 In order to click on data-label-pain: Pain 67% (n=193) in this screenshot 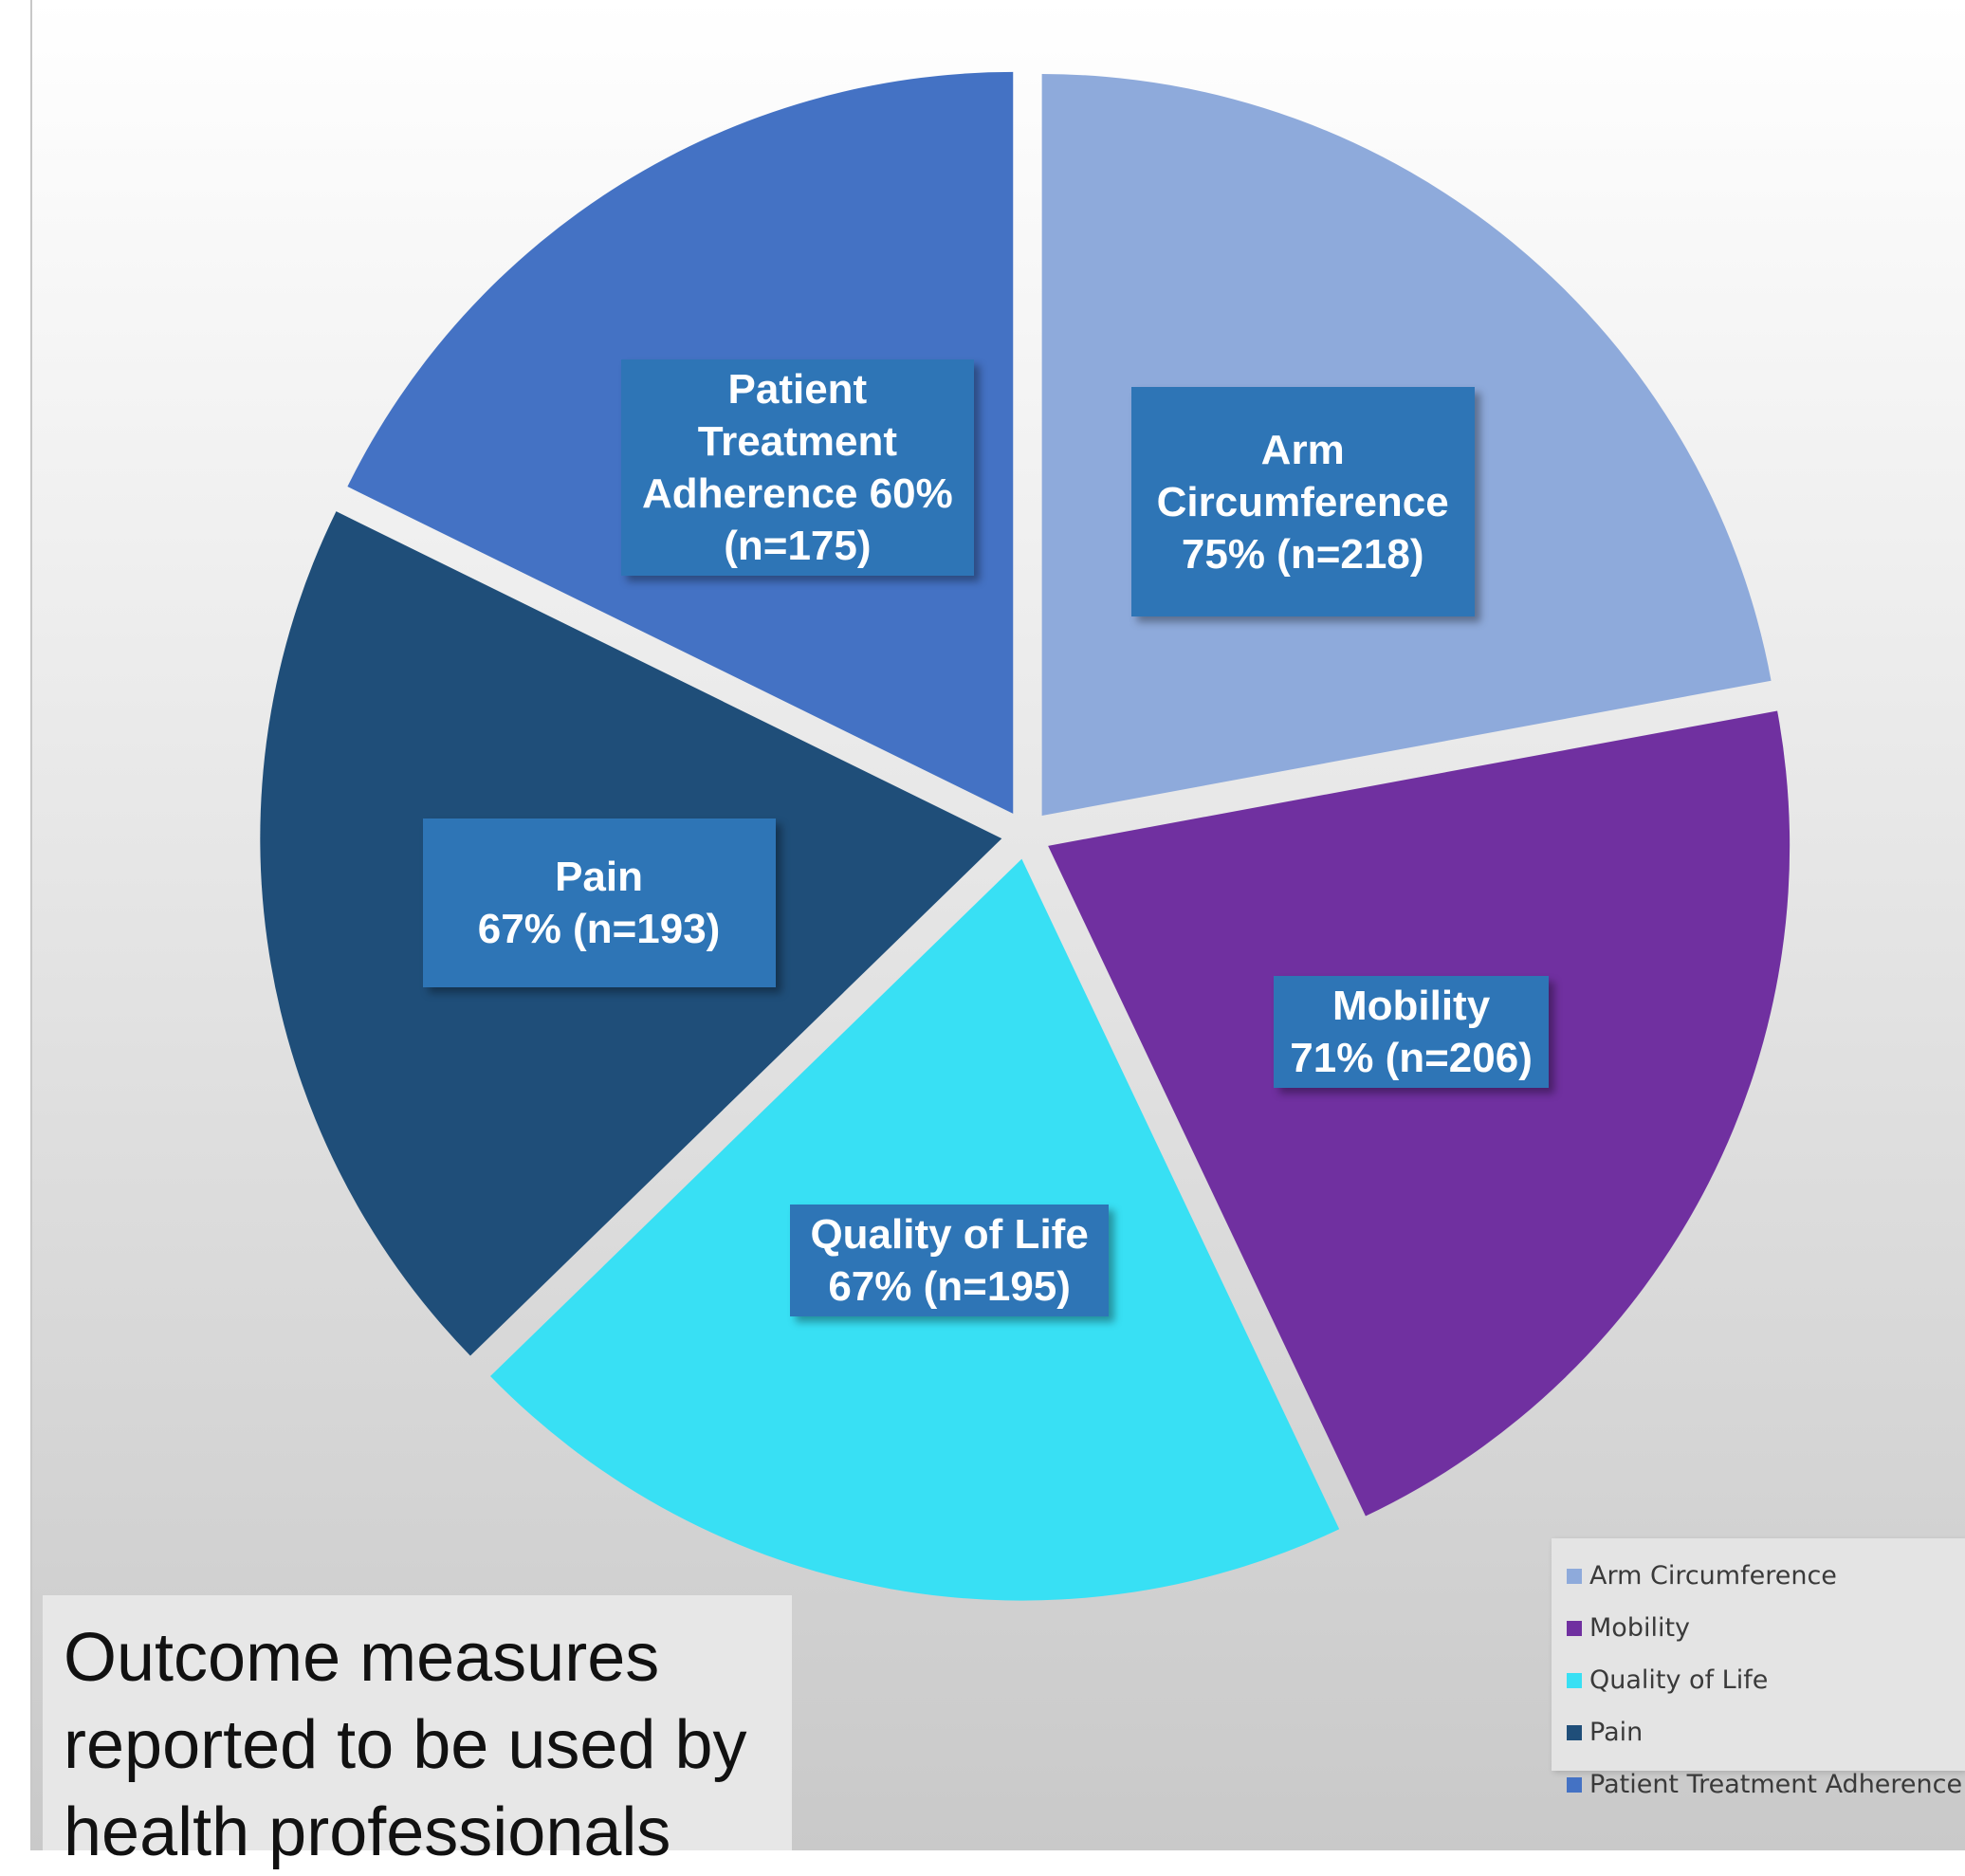, I will do `click(599, 902)`.